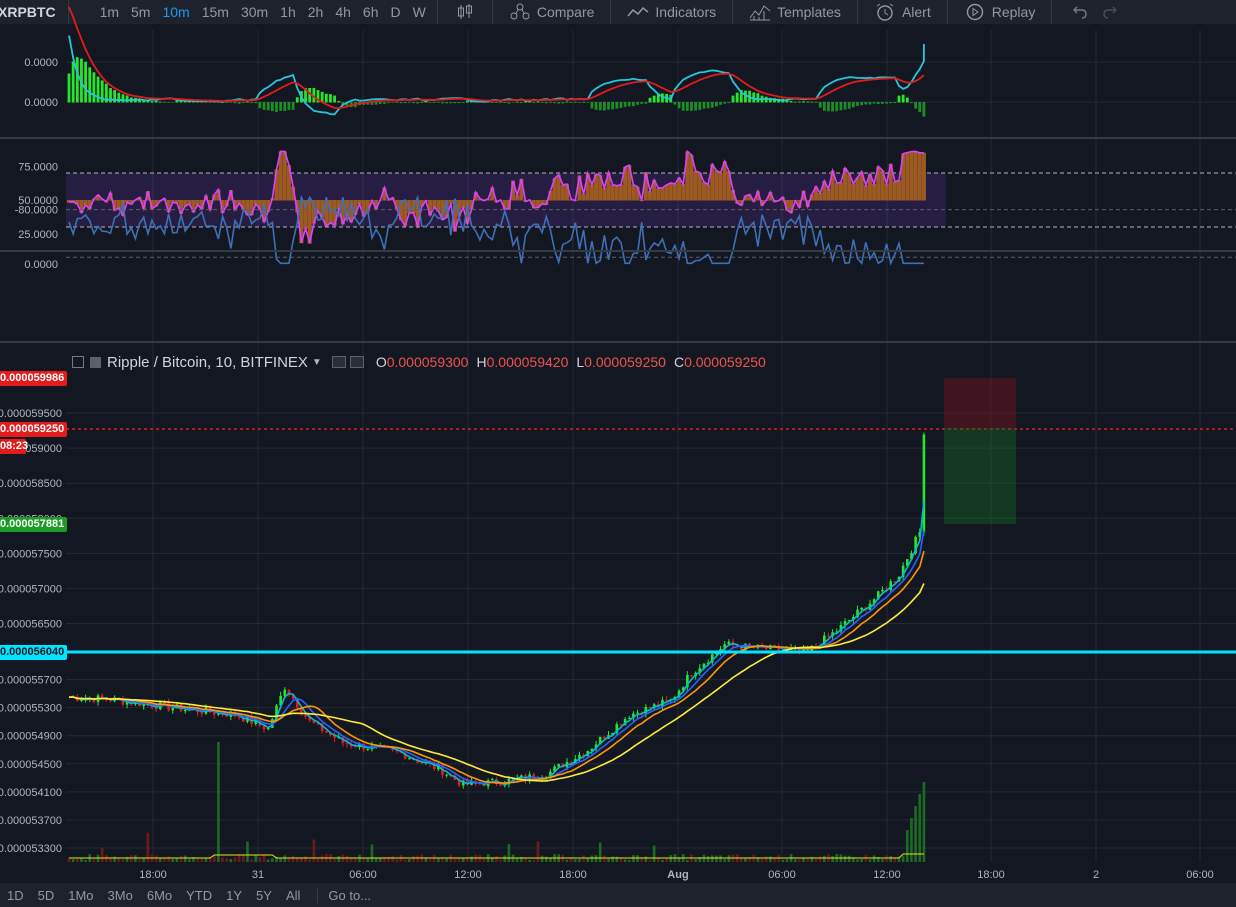 This screenshot has height=907, width=1236. Describe the element at coordinates (207, 362) in the screenshot. I see `series-title: Ripple / Bitcoin, 10, BITFINEX` at that location.